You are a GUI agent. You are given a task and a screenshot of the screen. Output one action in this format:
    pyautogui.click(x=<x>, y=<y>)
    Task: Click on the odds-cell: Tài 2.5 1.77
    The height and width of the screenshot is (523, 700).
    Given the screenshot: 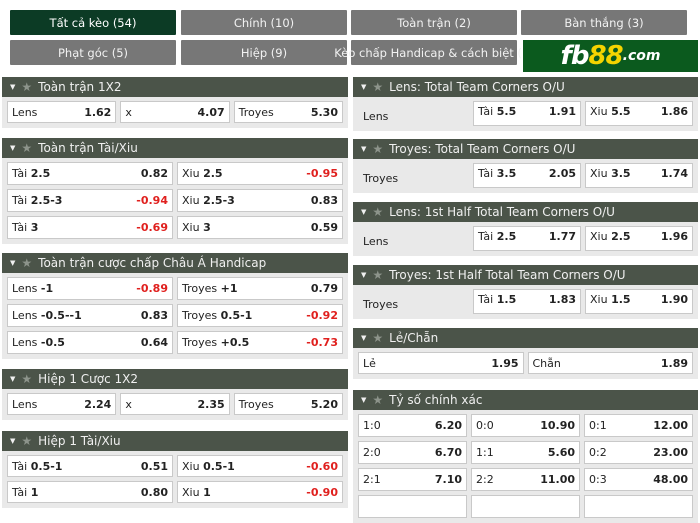 What is the action you would take?
    pyautogui.click(x=527, y=238)
    